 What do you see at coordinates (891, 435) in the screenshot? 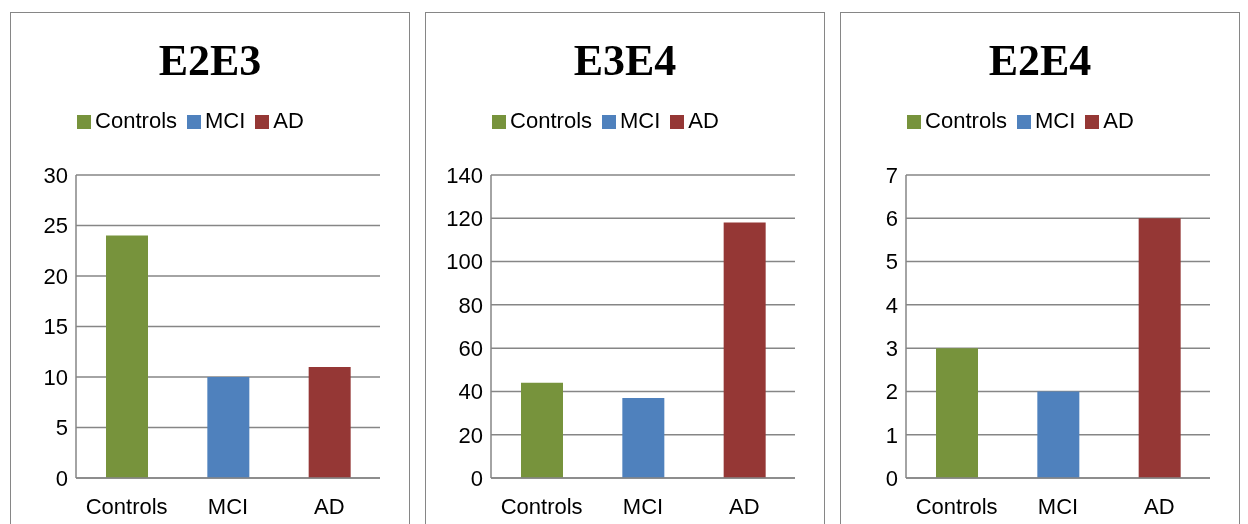
I see `y-tick-label: 1` at bounding box center [891, 435].